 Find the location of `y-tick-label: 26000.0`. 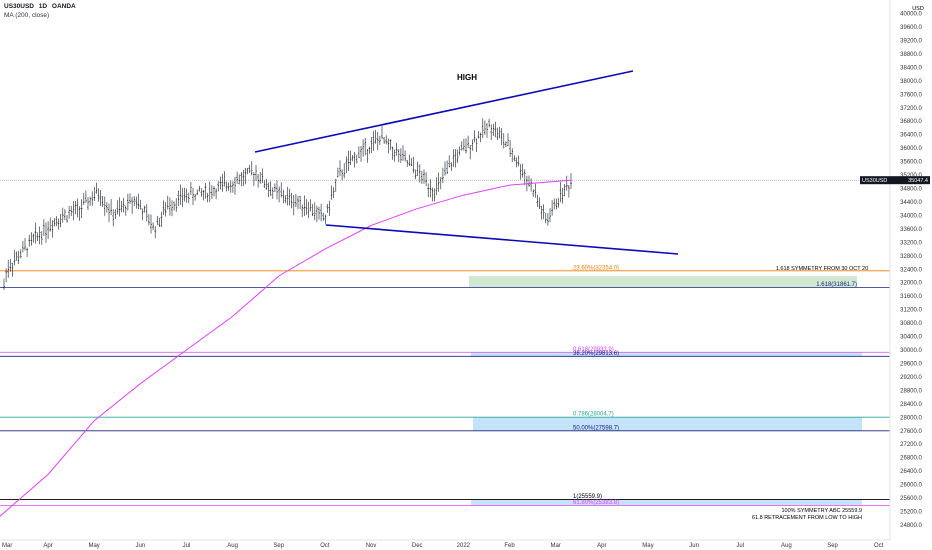

y-tick-label: 26000.0 is located at coordinates (911, 486).